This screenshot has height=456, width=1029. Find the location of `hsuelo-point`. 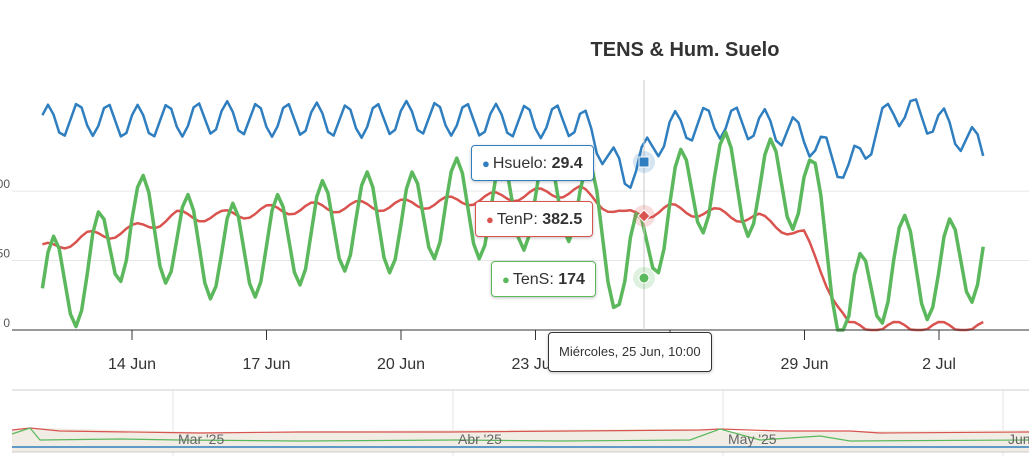

hsuelo-point is located at coordinates (644, 162).